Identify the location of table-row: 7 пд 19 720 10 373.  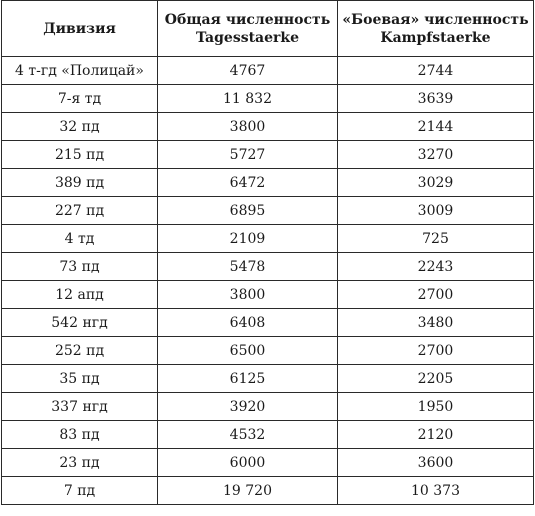
(267, 490).